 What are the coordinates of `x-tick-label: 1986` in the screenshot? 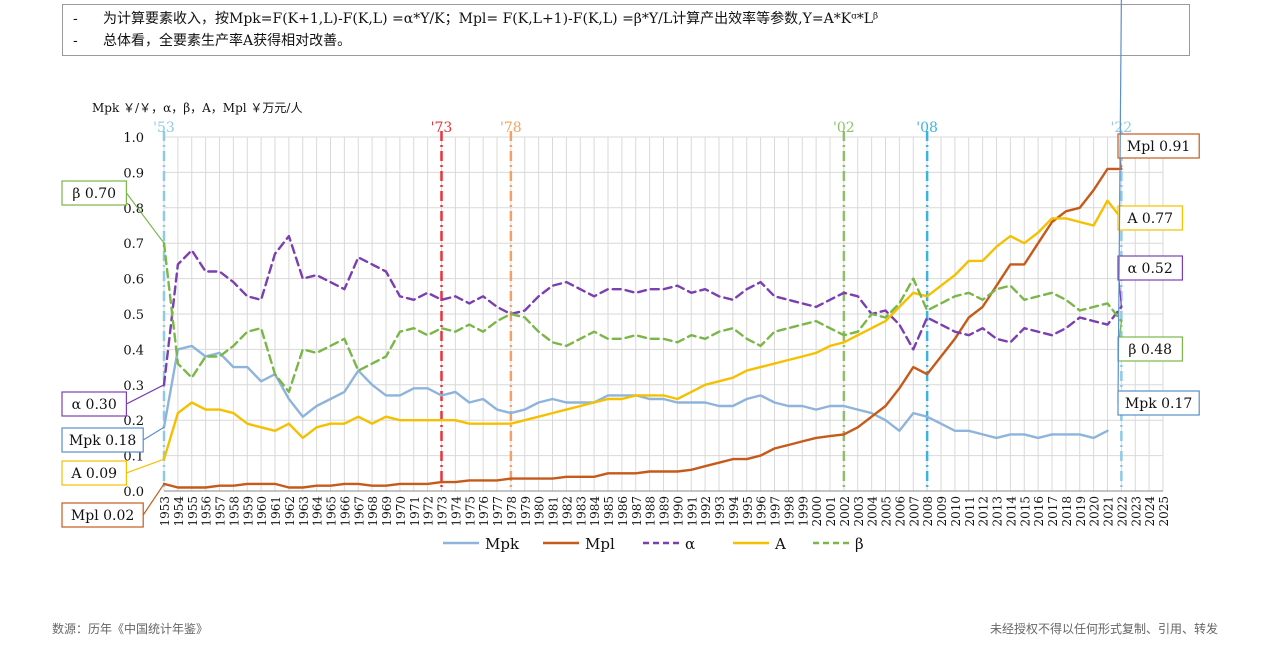 It's located at (623, 511).